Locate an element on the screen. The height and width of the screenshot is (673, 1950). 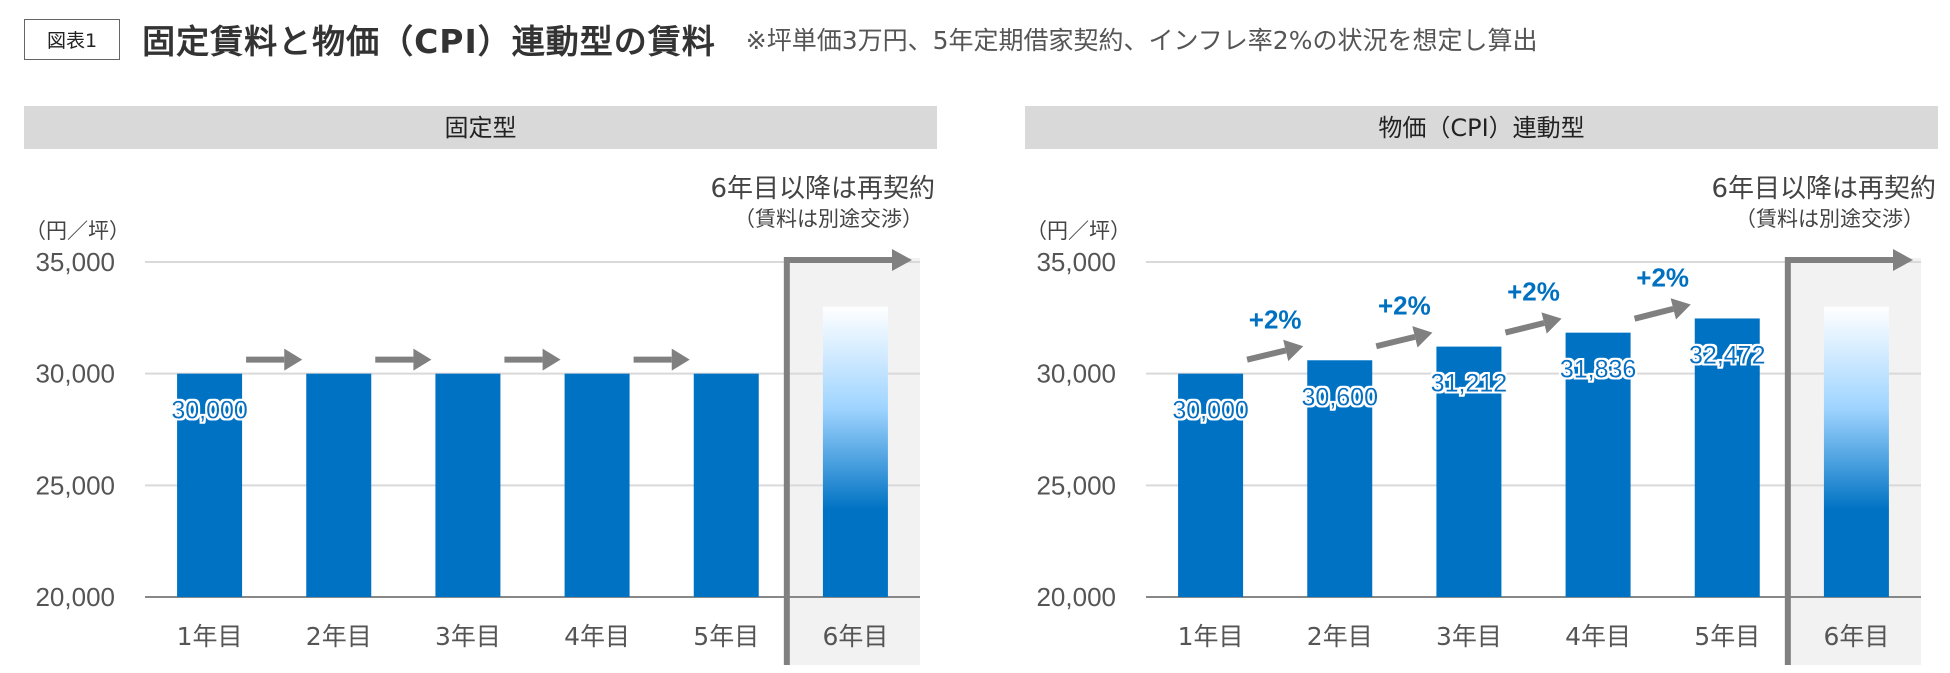
page-title: 固定賃料と物価（CPI）連動型の賃料 is located at coordinates (429, 41).